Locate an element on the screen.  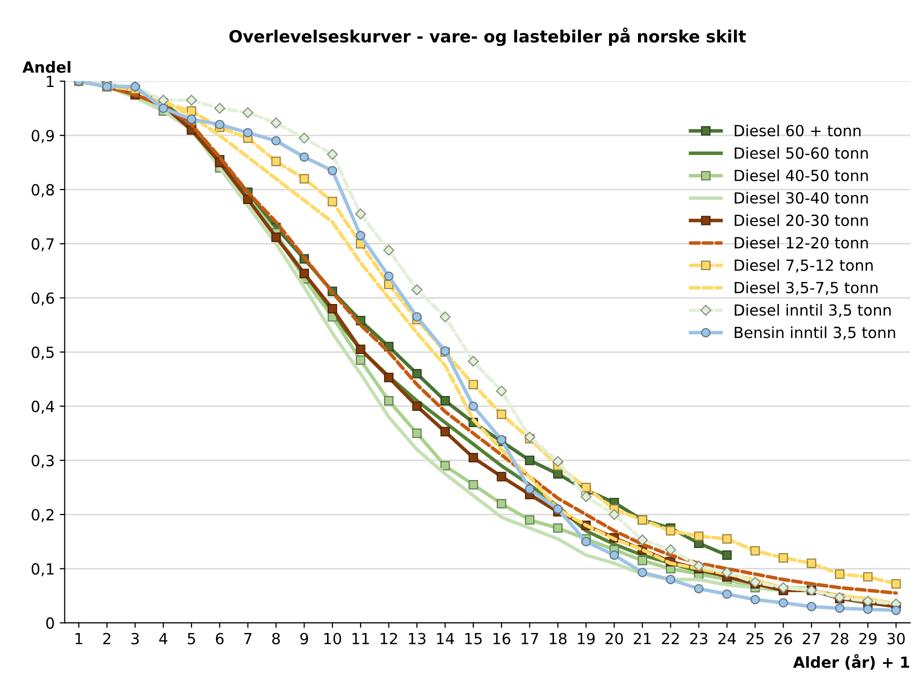
legend-label: Diesel 20-30 tonn is located at coordinates (801, 220).